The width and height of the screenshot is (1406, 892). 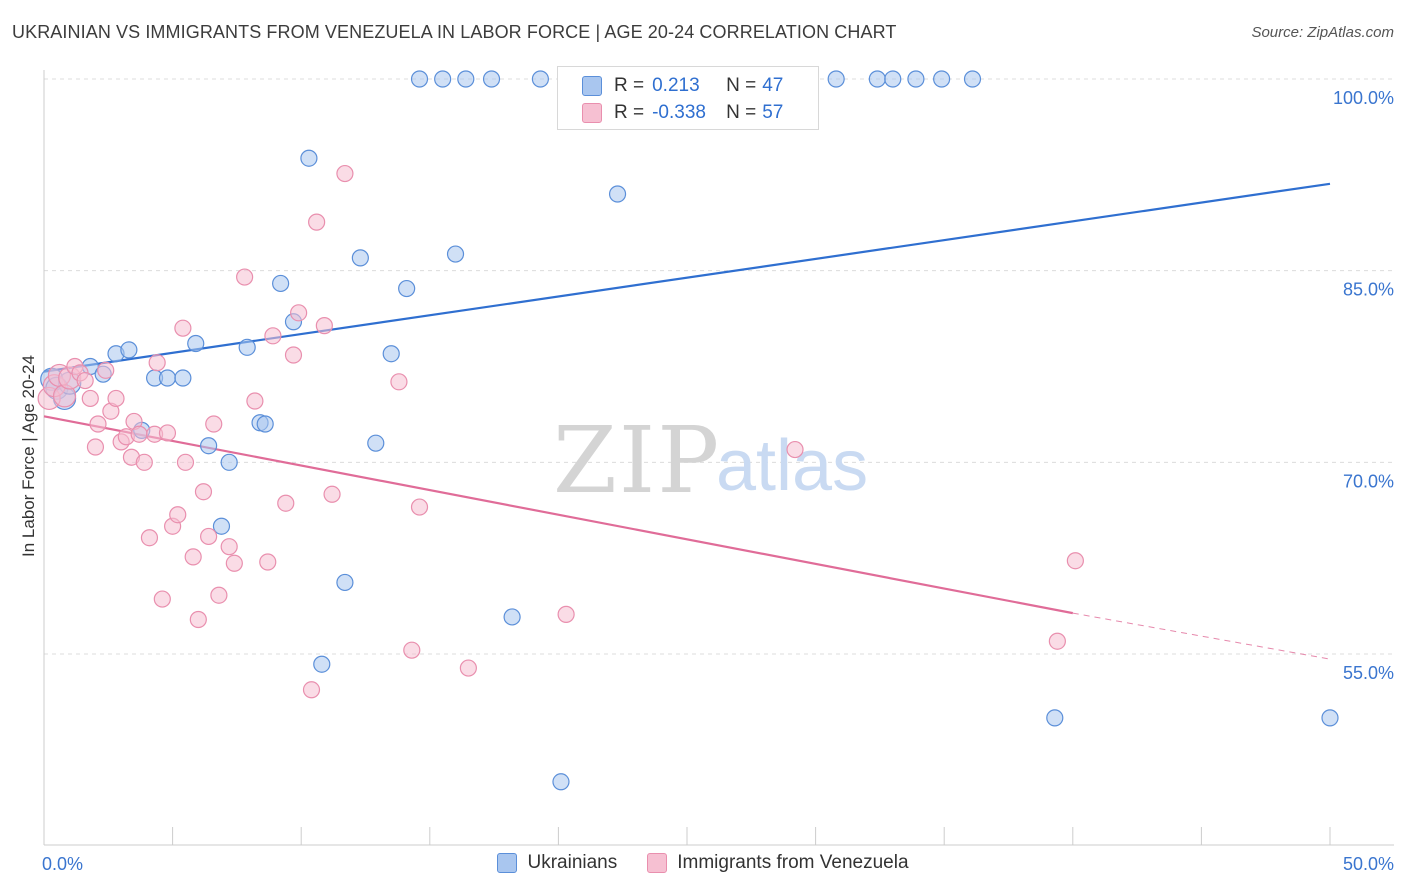 I want to click on legend-item-ukrainians: Ukrainians, so click(x=557, y=863).